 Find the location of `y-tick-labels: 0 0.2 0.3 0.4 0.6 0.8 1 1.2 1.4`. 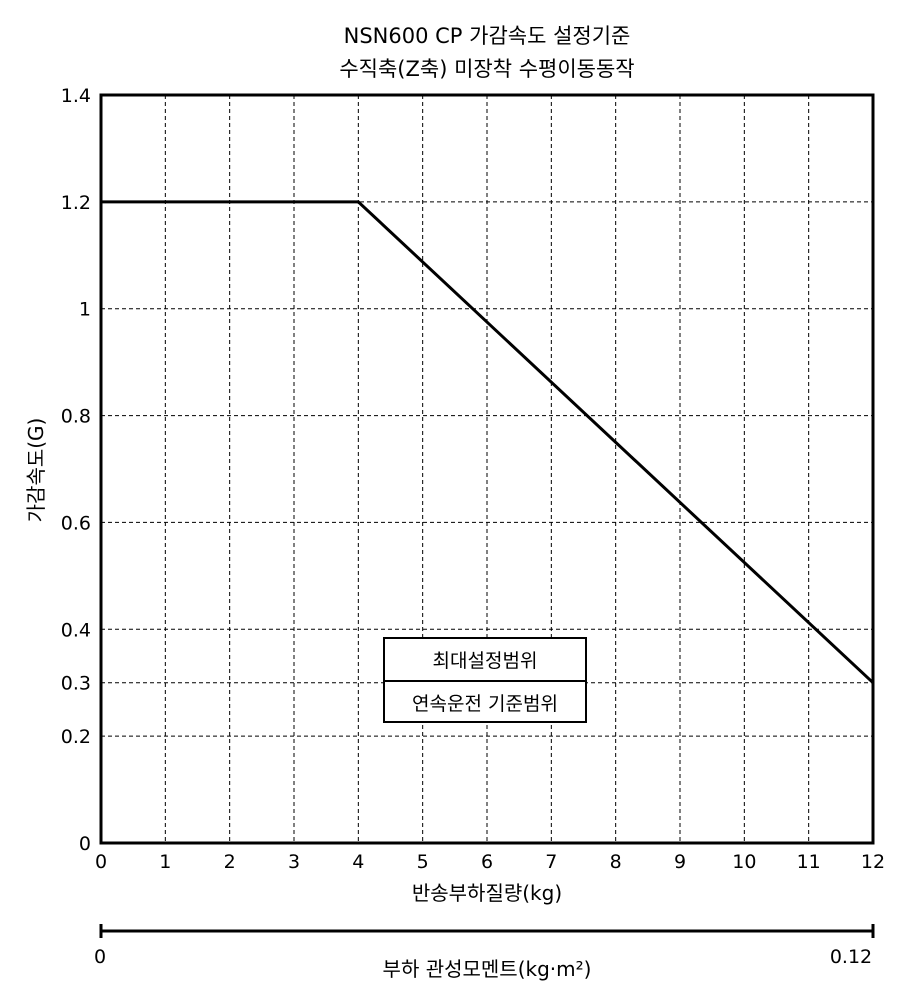

y-tick-labels: 0 0.2 0.3 0.4 0.6 0.8 1 1.2 1.4 is located at coordinates (76, 470).